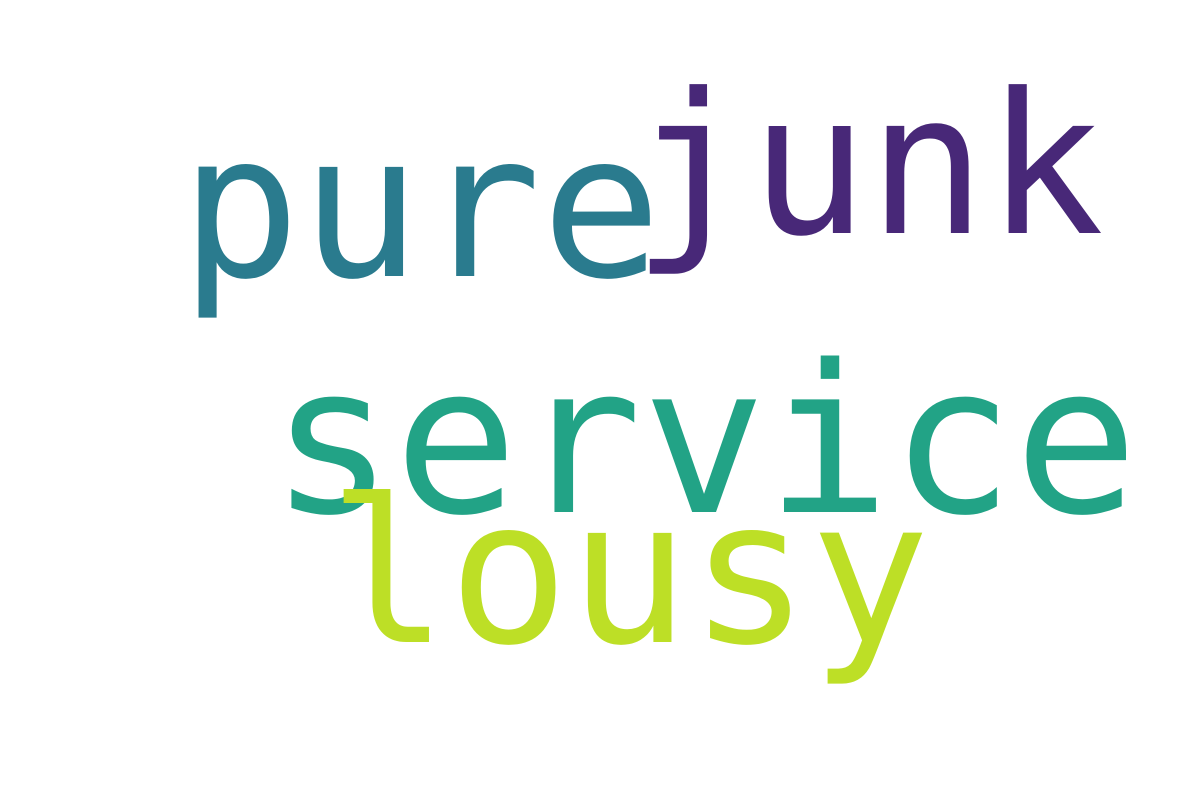  I want to click on word-junk: junk, so click(868, 166).